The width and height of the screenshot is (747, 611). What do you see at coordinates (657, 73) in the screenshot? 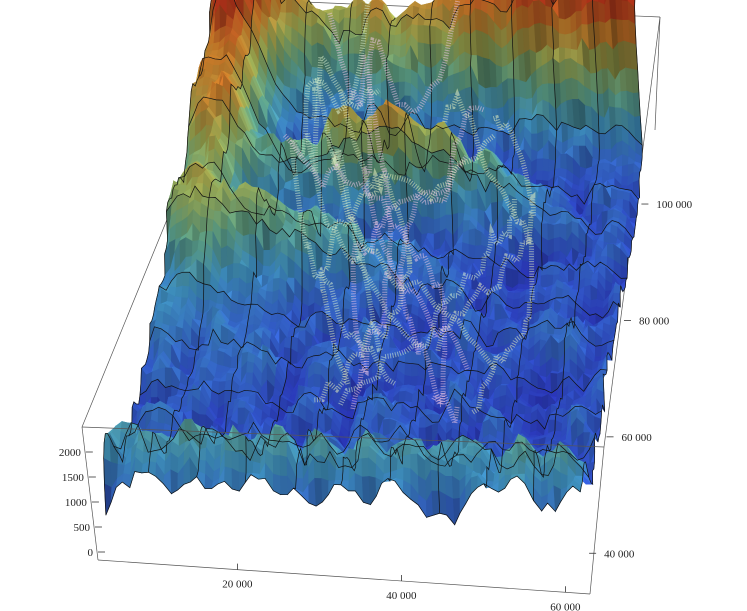
I see `box-edge` at bounding box center [657, 73].